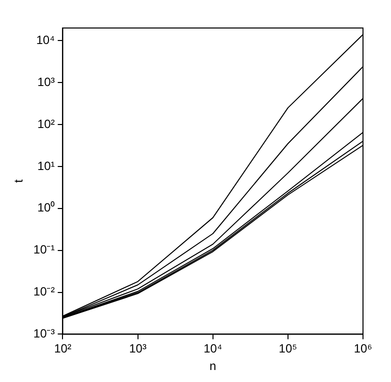 This screenshot has height=382, width=391. I want to click on y-tick-label: 10⁻², so click(44, 291).